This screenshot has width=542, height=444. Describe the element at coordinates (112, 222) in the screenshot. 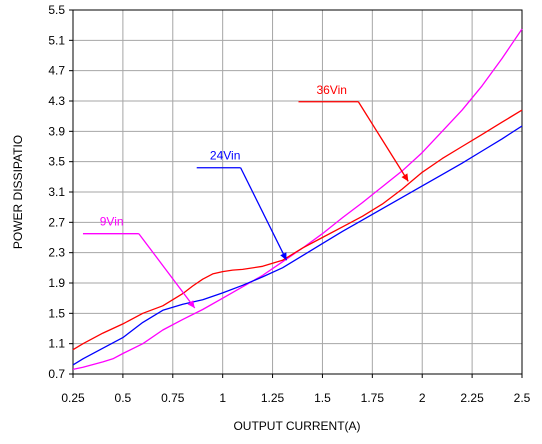

I see `annotation-label-9vin: 9Vin` at that location.